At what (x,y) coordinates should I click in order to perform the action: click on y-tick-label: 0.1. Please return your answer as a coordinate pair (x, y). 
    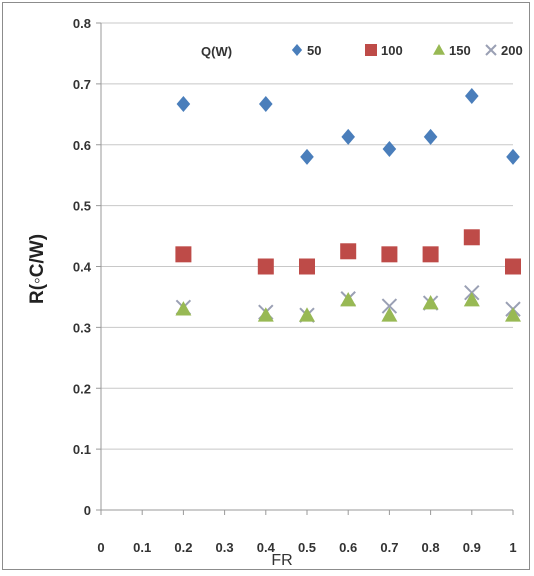
    Looking at the image, I should click on (82, 449).